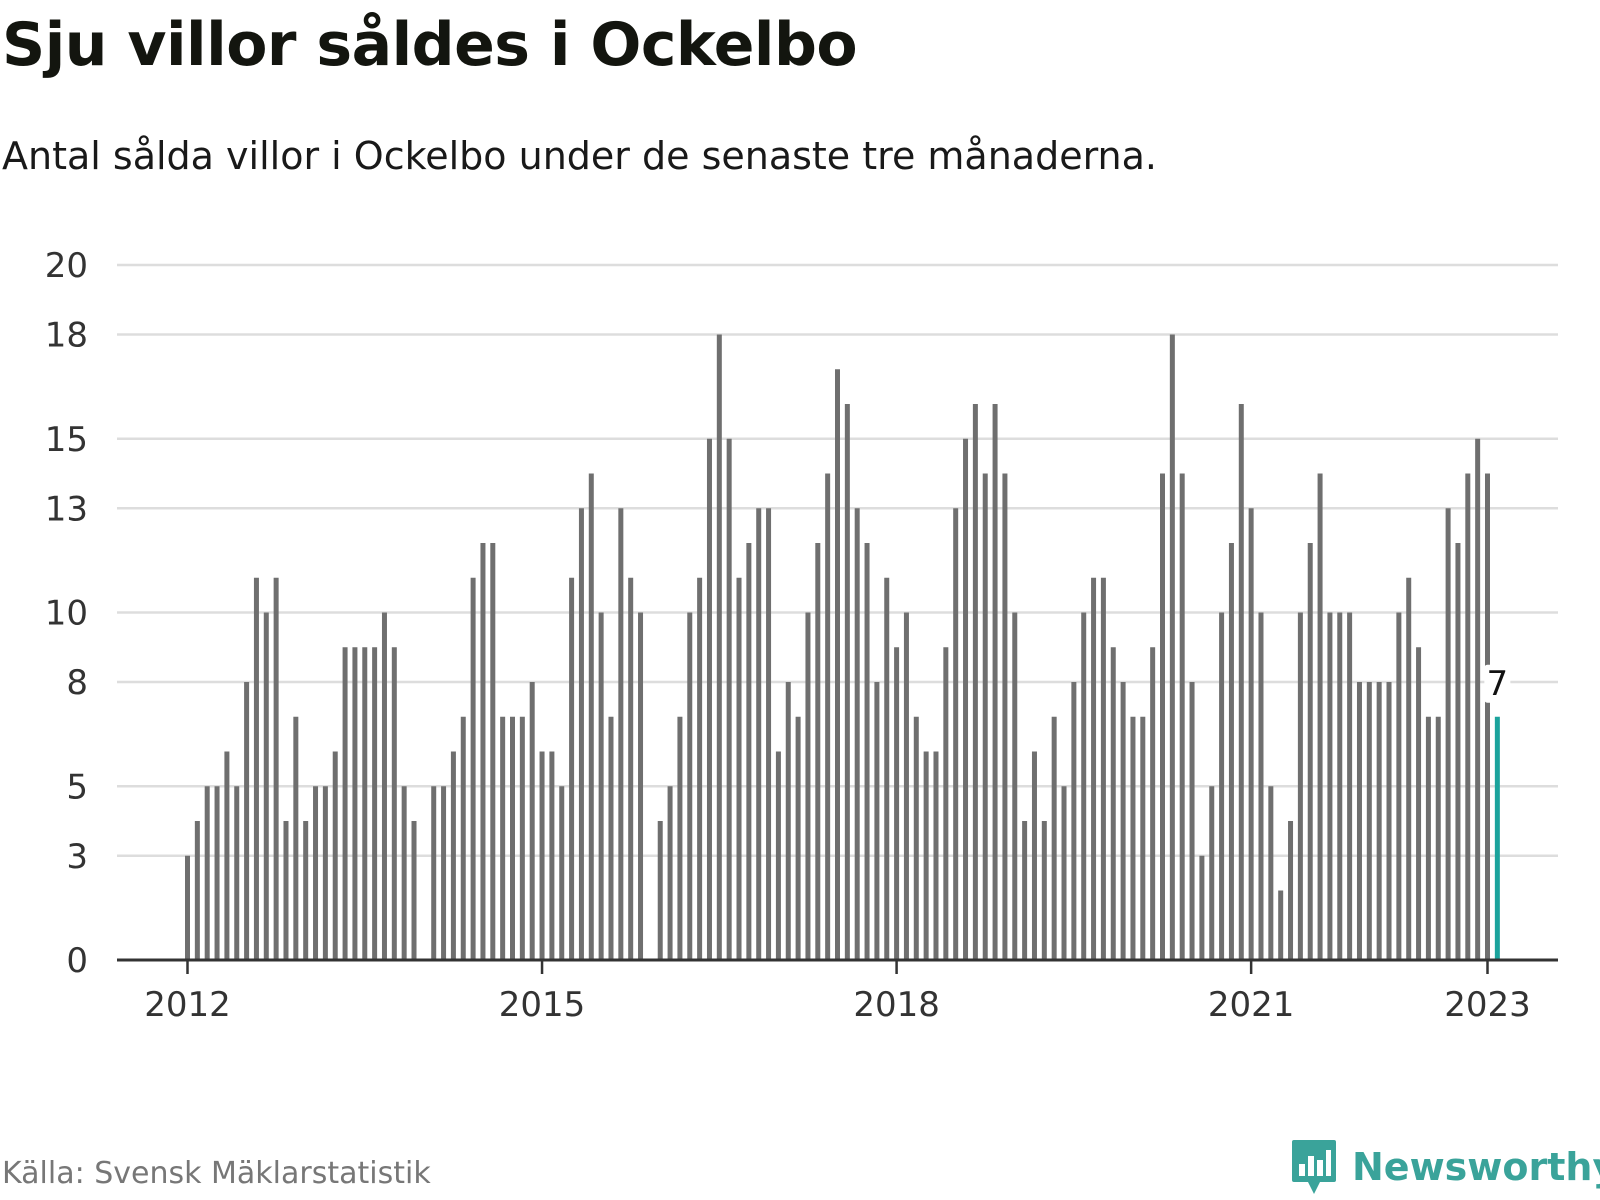 This screenshot has height=1200, width=1600. Describe the element at coordinates (187, 1005) in the screenshot. I see `x-tick-label: 2012` at that location.